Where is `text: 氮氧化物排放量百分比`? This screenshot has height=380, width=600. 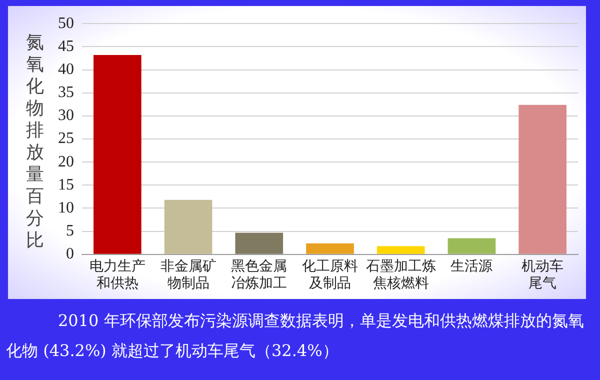 text: 氮氧化物排放量百分比 is located at coordinates (35, 141).